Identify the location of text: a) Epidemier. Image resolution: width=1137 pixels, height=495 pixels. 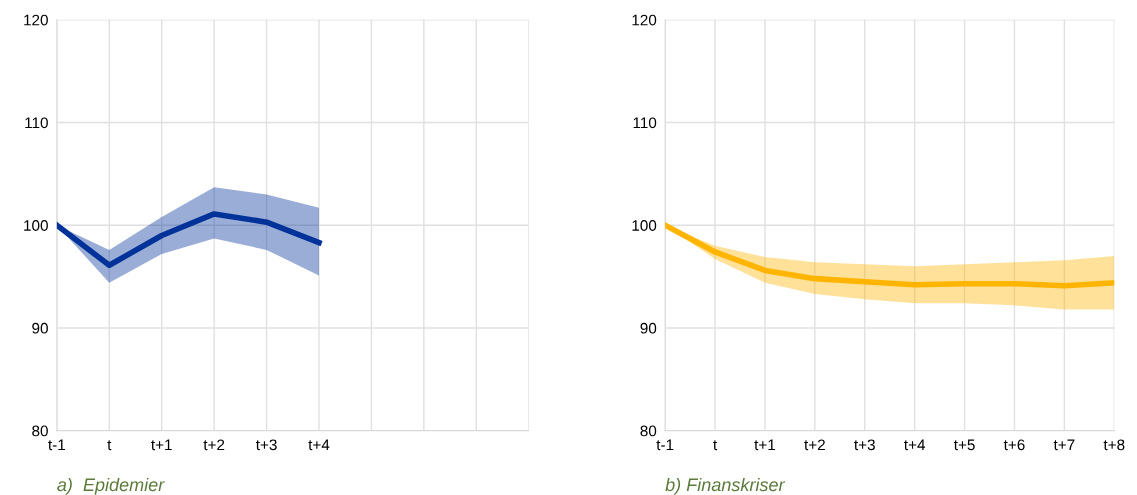
(111, 486).